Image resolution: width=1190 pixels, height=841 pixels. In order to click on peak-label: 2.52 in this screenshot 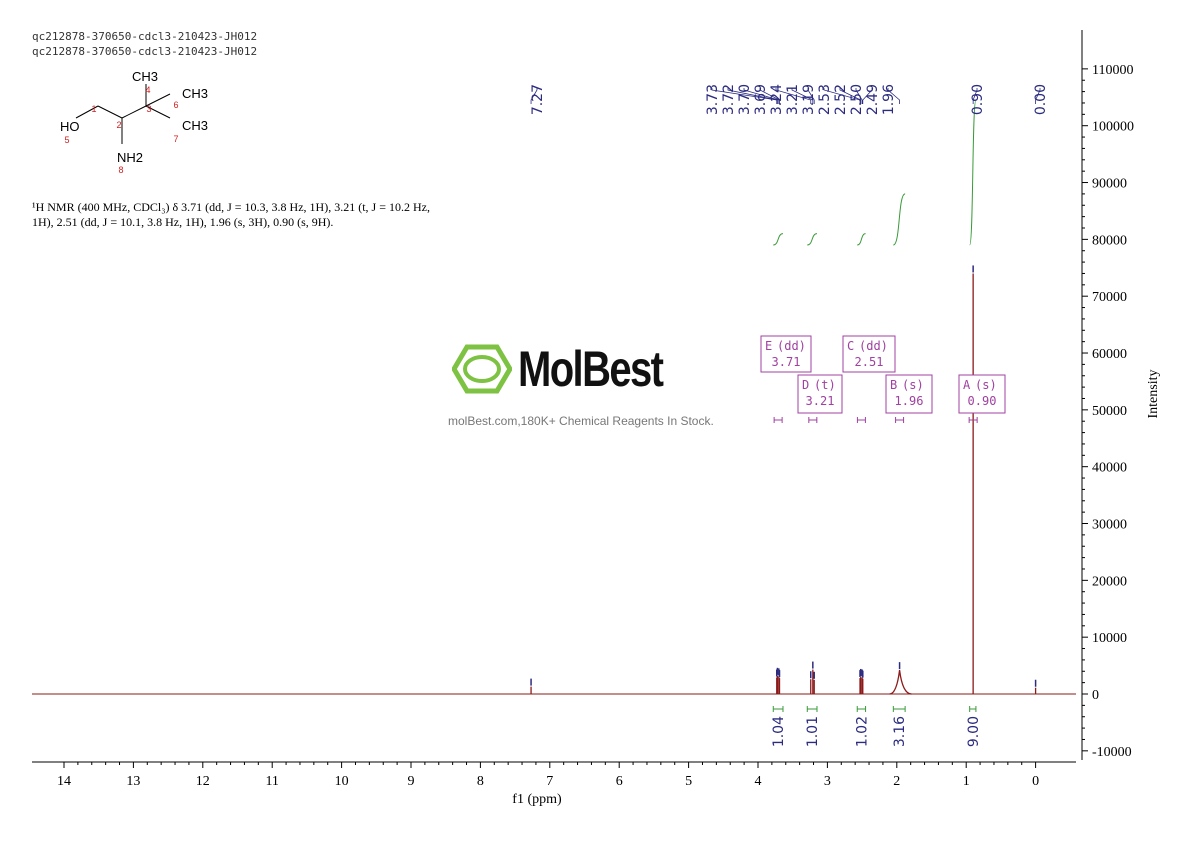, I will do `click(841, 99)`.